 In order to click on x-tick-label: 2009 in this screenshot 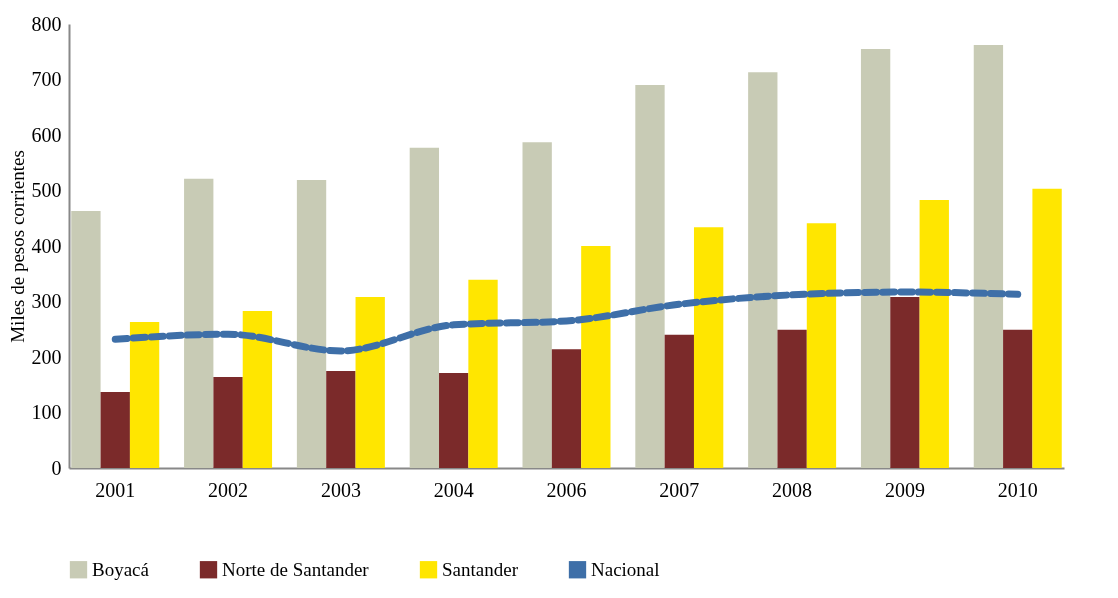, I will do `click(904, 489)`.